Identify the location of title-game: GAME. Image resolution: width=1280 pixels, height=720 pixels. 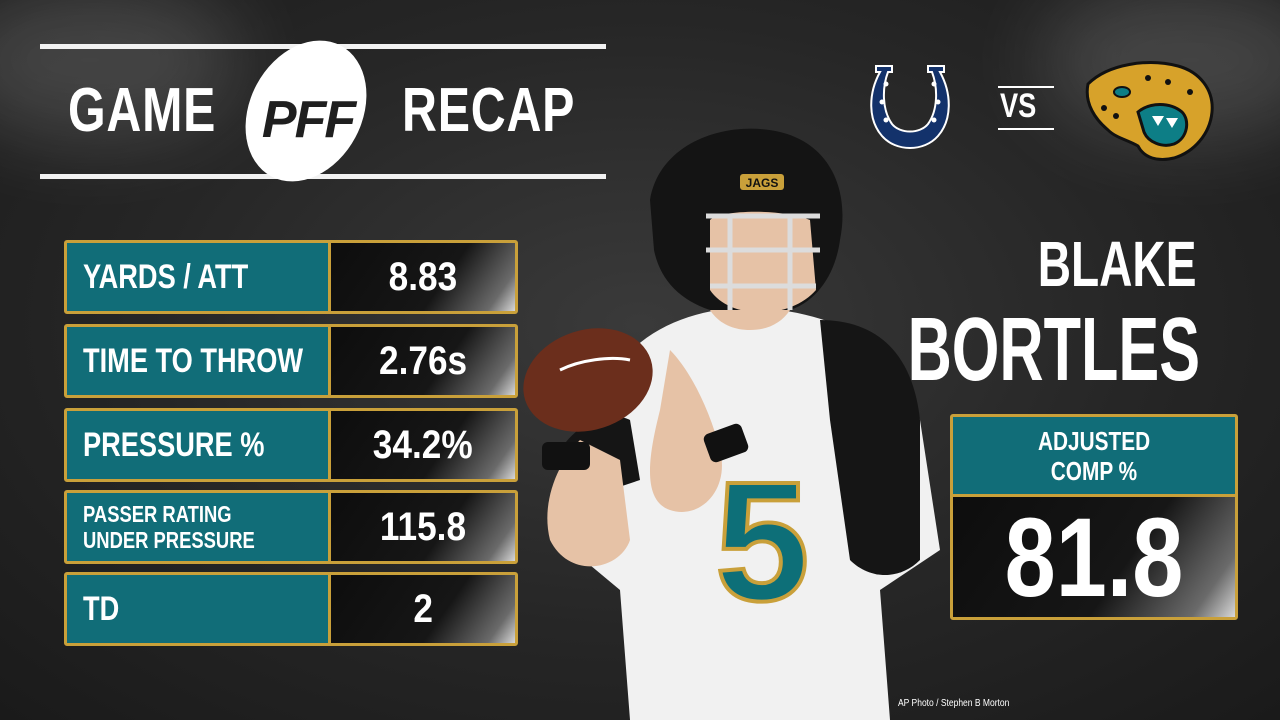
(142, 110).